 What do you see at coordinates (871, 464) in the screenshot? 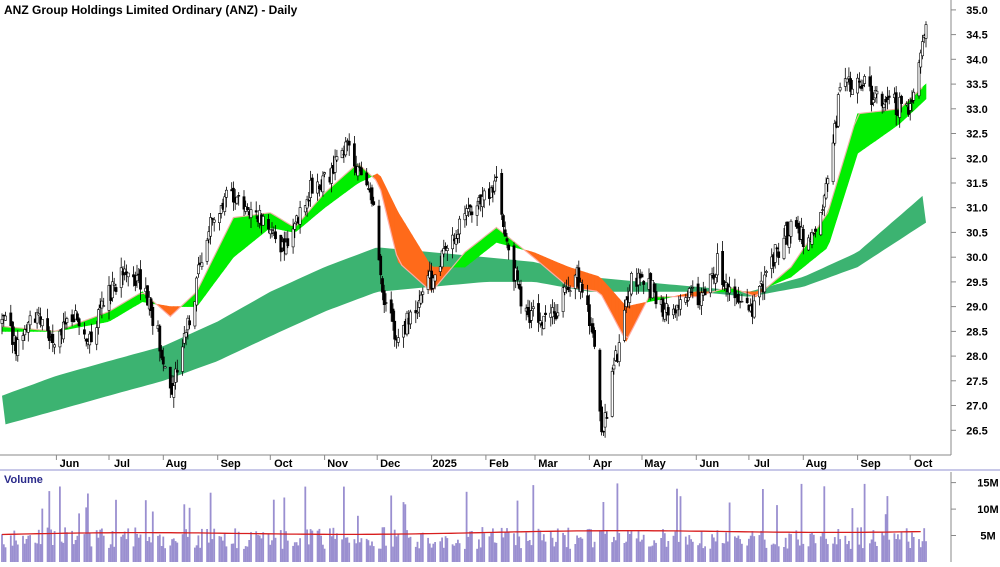
I see `x-tick-label: Sep` at bounding box center [871, 464].